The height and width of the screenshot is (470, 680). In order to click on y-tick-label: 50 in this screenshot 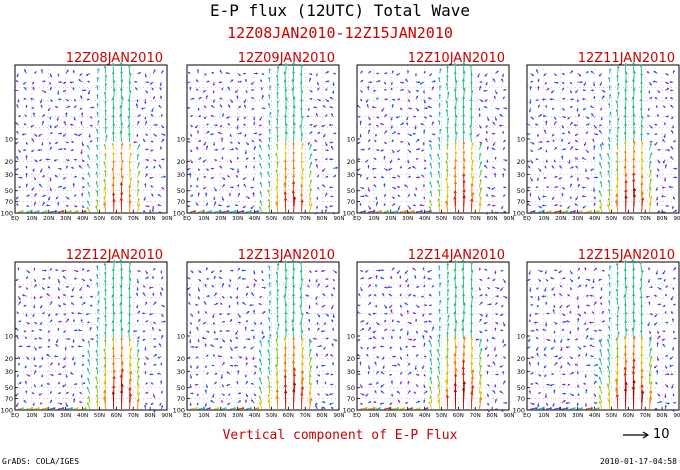, I will do `click(181, 191)`.